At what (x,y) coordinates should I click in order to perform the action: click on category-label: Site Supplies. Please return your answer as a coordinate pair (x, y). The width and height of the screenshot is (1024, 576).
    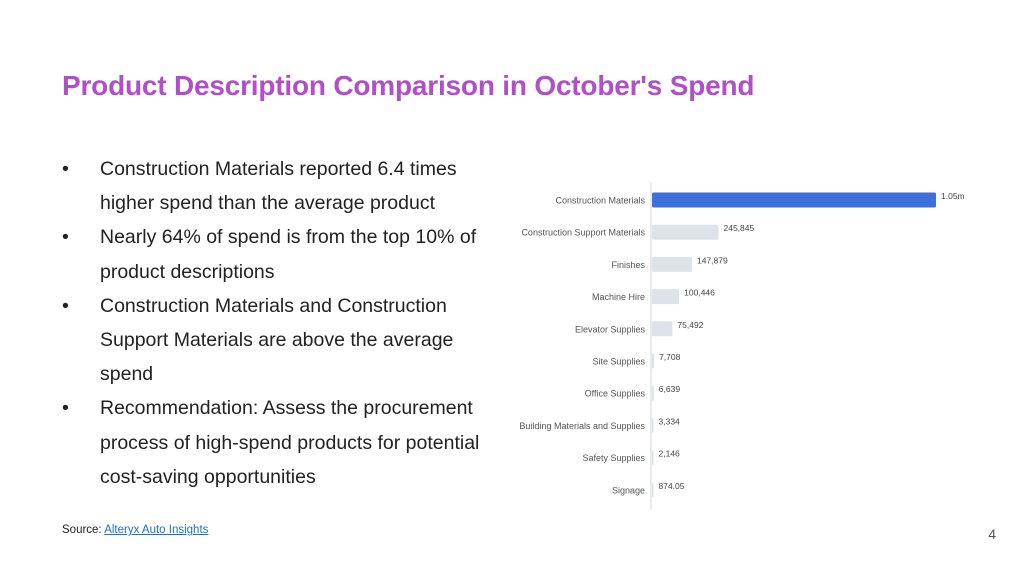
    Looking at the image, I should click on (618, 362).